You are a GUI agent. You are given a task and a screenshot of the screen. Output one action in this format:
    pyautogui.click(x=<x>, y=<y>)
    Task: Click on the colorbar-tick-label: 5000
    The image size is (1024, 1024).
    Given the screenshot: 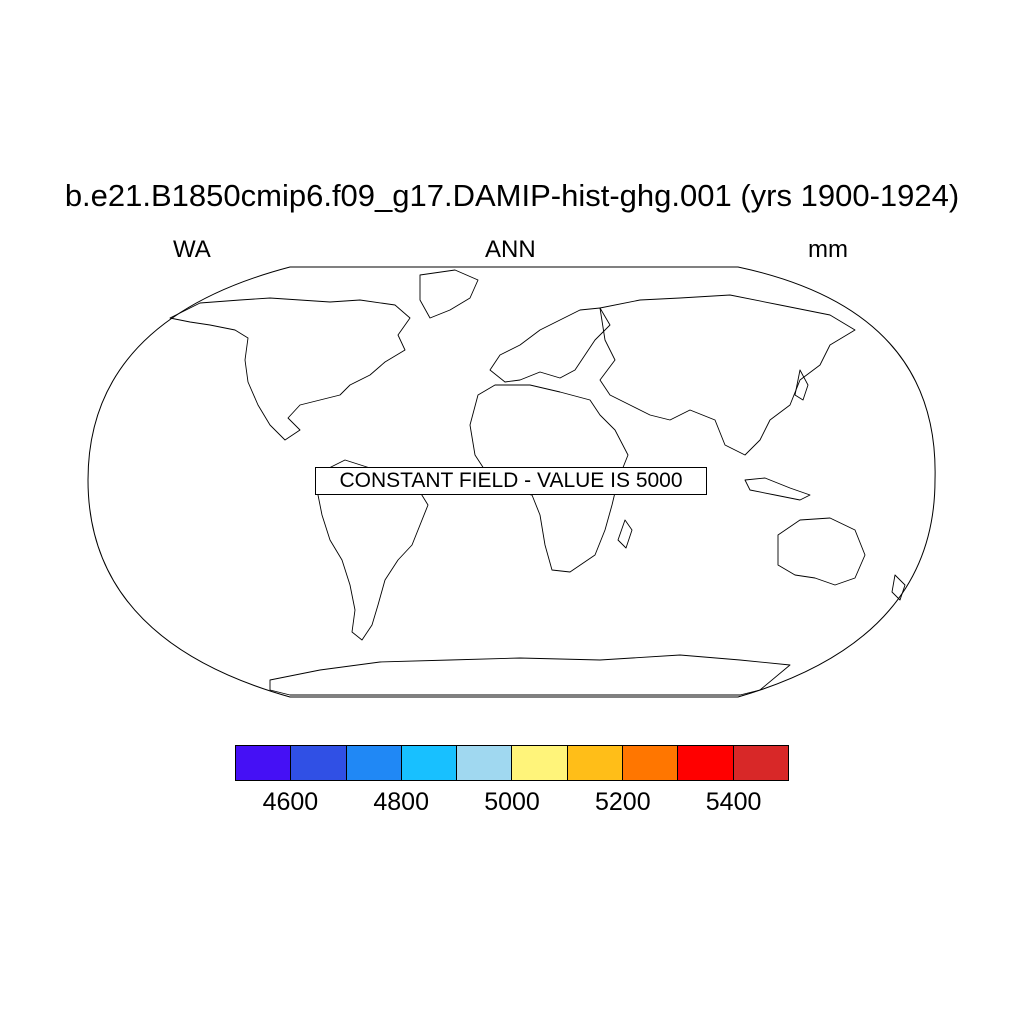 What is the action you would take?
    pyautogui.click(x=512, y=802)
    